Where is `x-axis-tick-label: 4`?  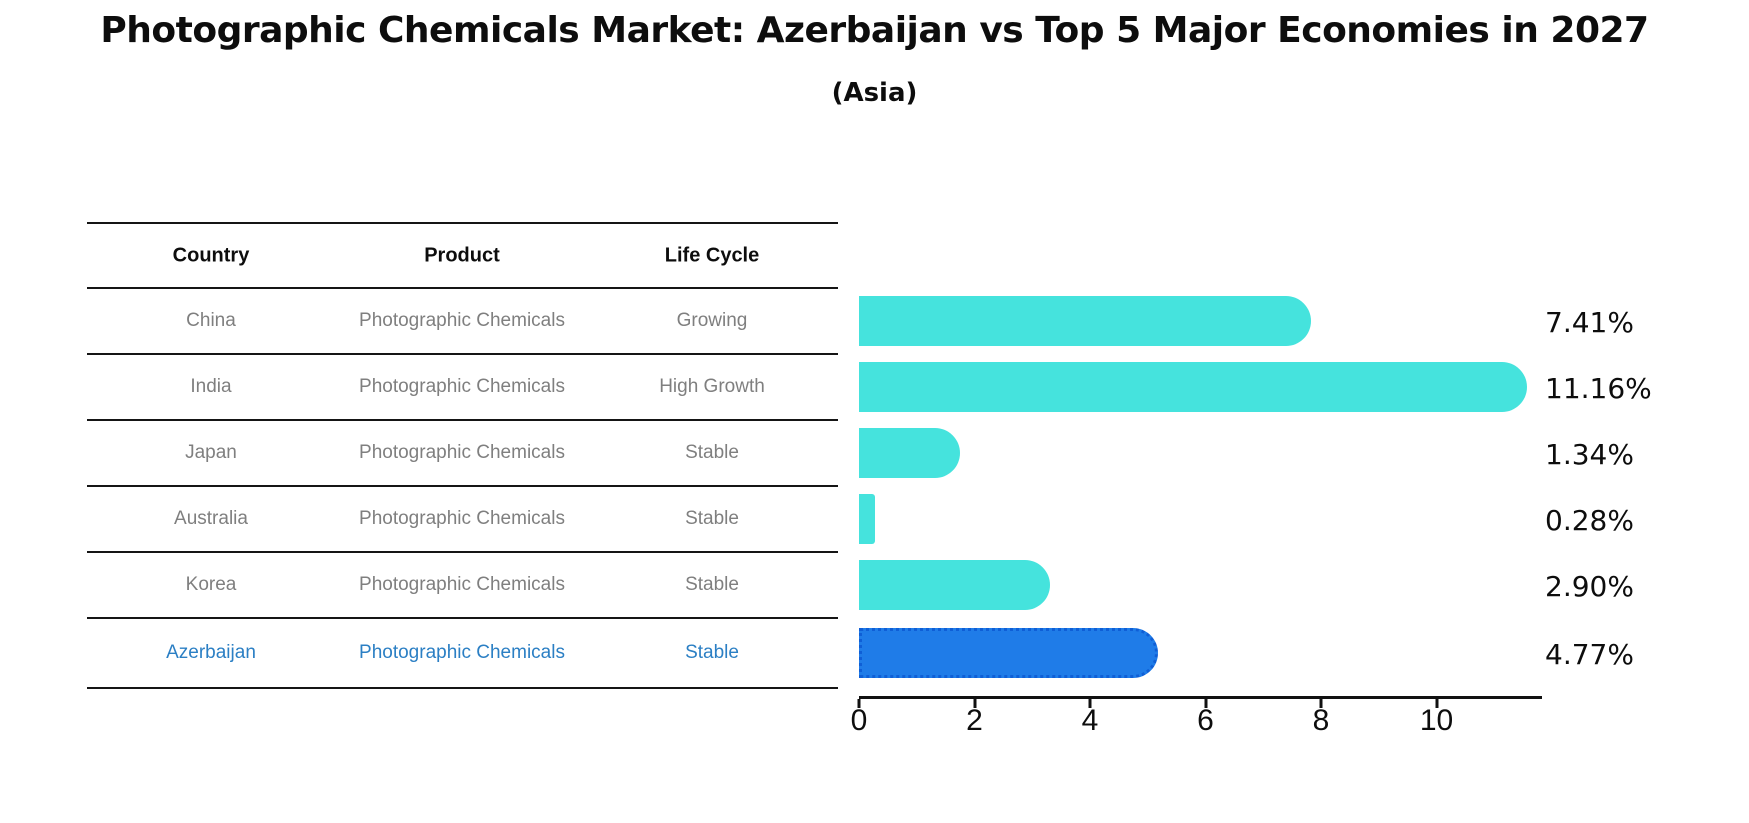
x-axis-tick-label: 4 is located at coordinates (1090, 720).